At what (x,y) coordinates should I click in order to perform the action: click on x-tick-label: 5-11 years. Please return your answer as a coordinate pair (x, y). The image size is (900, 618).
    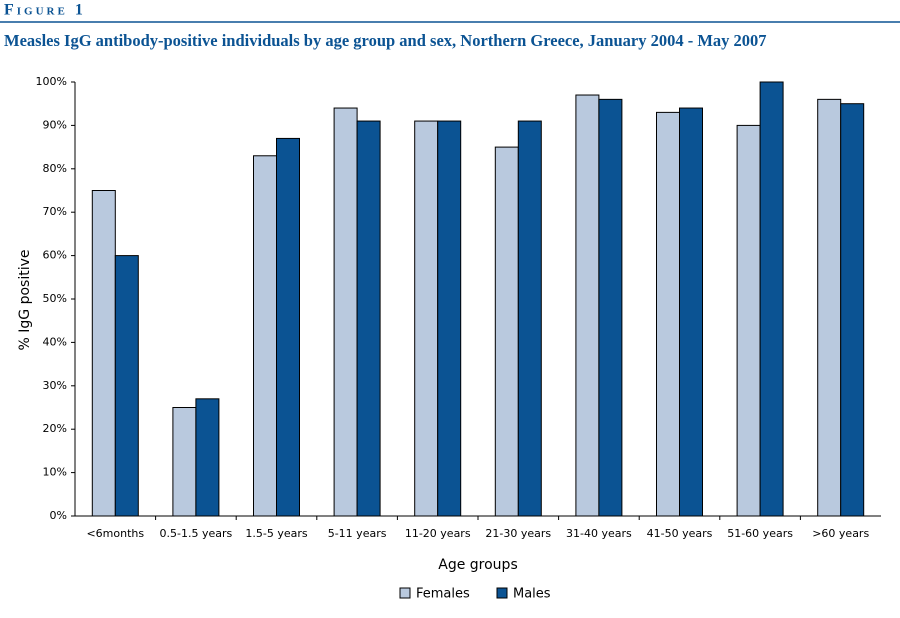
    Looking at the image, I should click on (357, 533).